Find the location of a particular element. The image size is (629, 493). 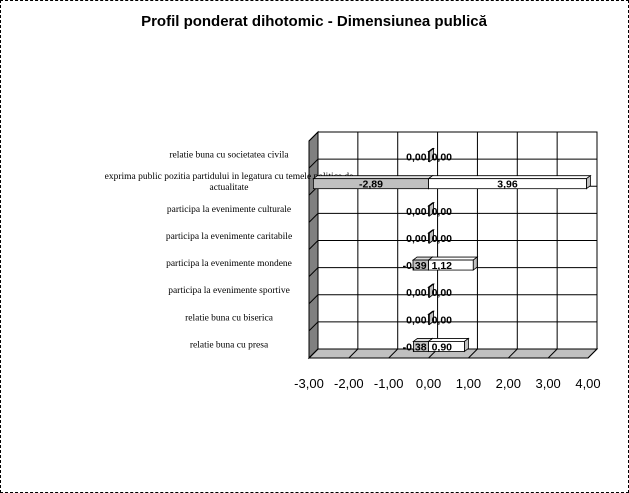

data-label: -0,39 is located at coordinates (415, 266).